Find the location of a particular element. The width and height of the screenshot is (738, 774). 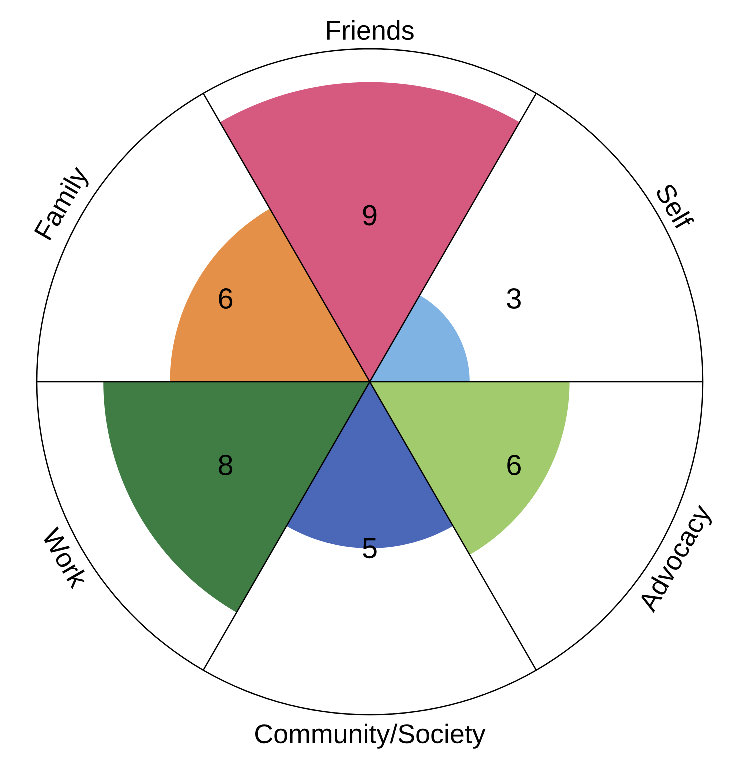

category-label: Friends is located at coordinates (370, 30).